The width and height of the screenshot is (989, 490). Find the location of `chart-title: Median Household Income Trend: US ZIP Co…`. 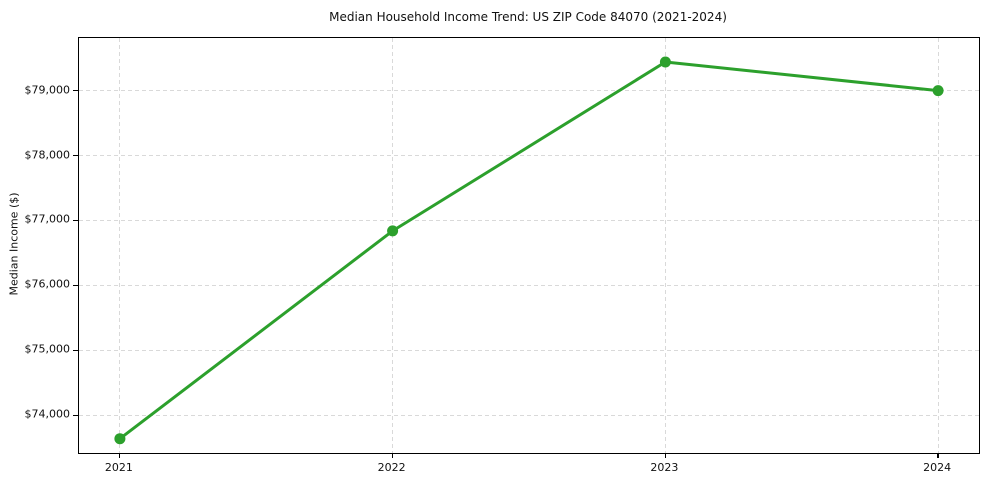

chart-title: Median Household Income Trend: US ZIP Co… is located at coordinates (528, 17).